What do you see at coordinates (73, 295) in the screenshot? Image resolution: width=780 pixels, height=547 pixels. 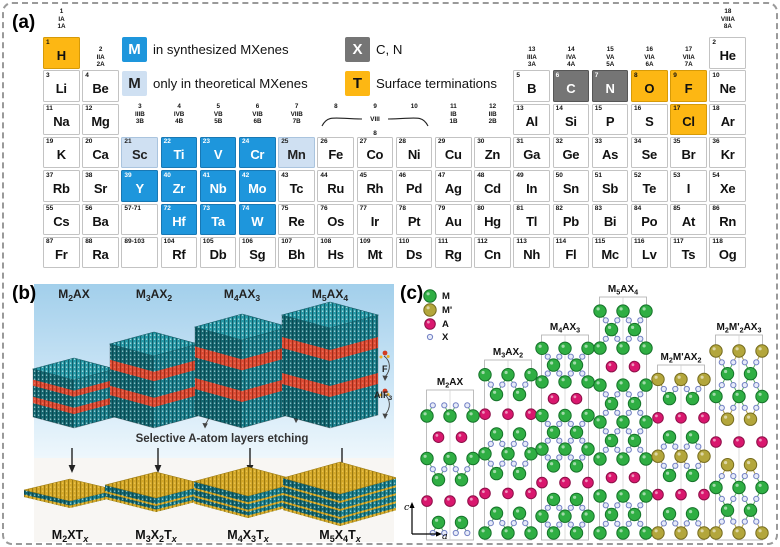 I see `max-phase-label: M2AX` at bounding box center [73, 295].